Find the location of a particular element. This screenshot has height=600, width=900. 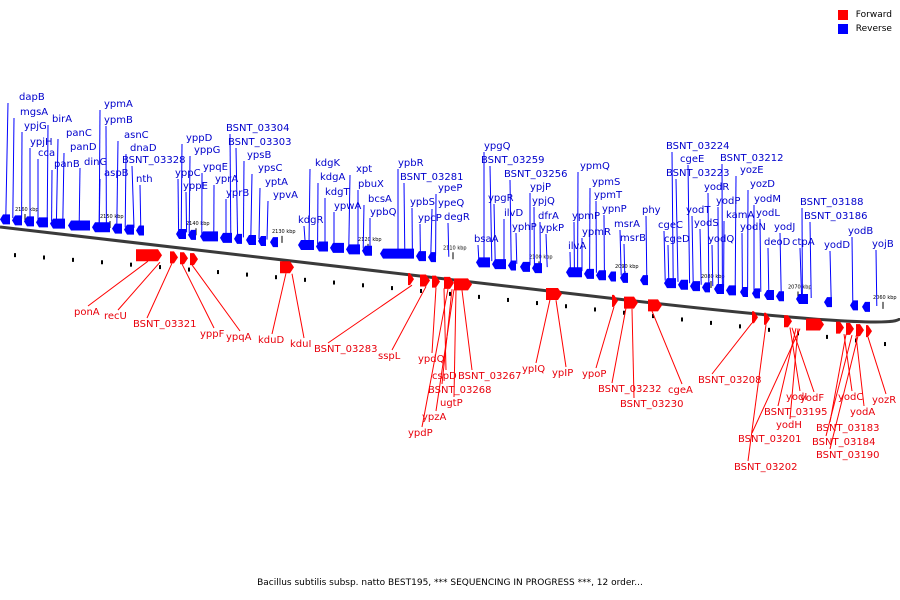

reverse-gene-label: kamA is located at coordinates (740, 215).